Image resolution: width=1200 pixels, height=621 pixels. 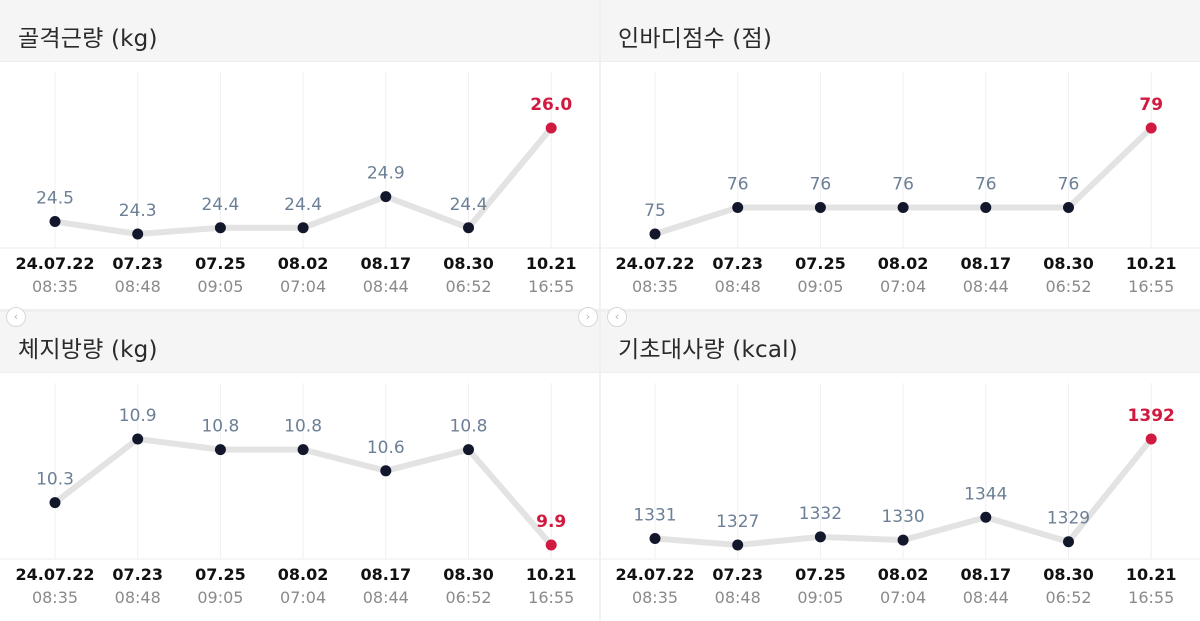 What do you see at coordinates (902, 517) in the screenshot?
I see `data-label: 1330` at bounding box center [902, 517].